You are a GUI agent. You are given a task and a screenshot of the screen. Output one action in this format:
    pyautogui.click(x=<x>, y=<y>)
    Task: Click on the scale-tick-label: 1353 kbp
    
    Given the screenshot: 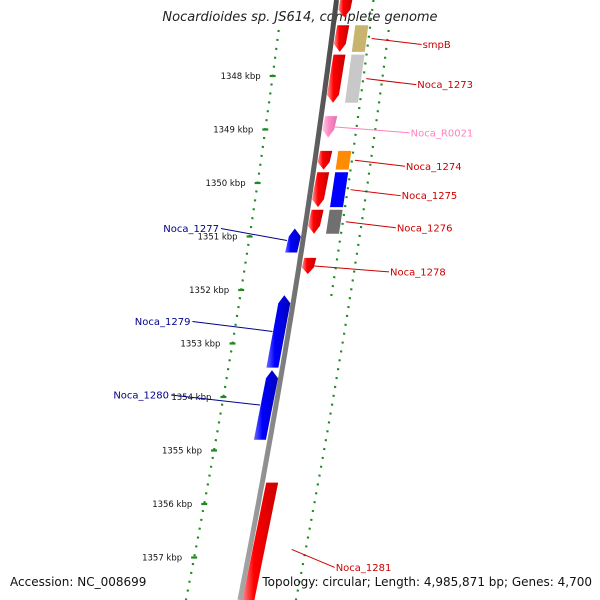 What is the action you would take?
    pyautogui.click(x=200, y=345)
    